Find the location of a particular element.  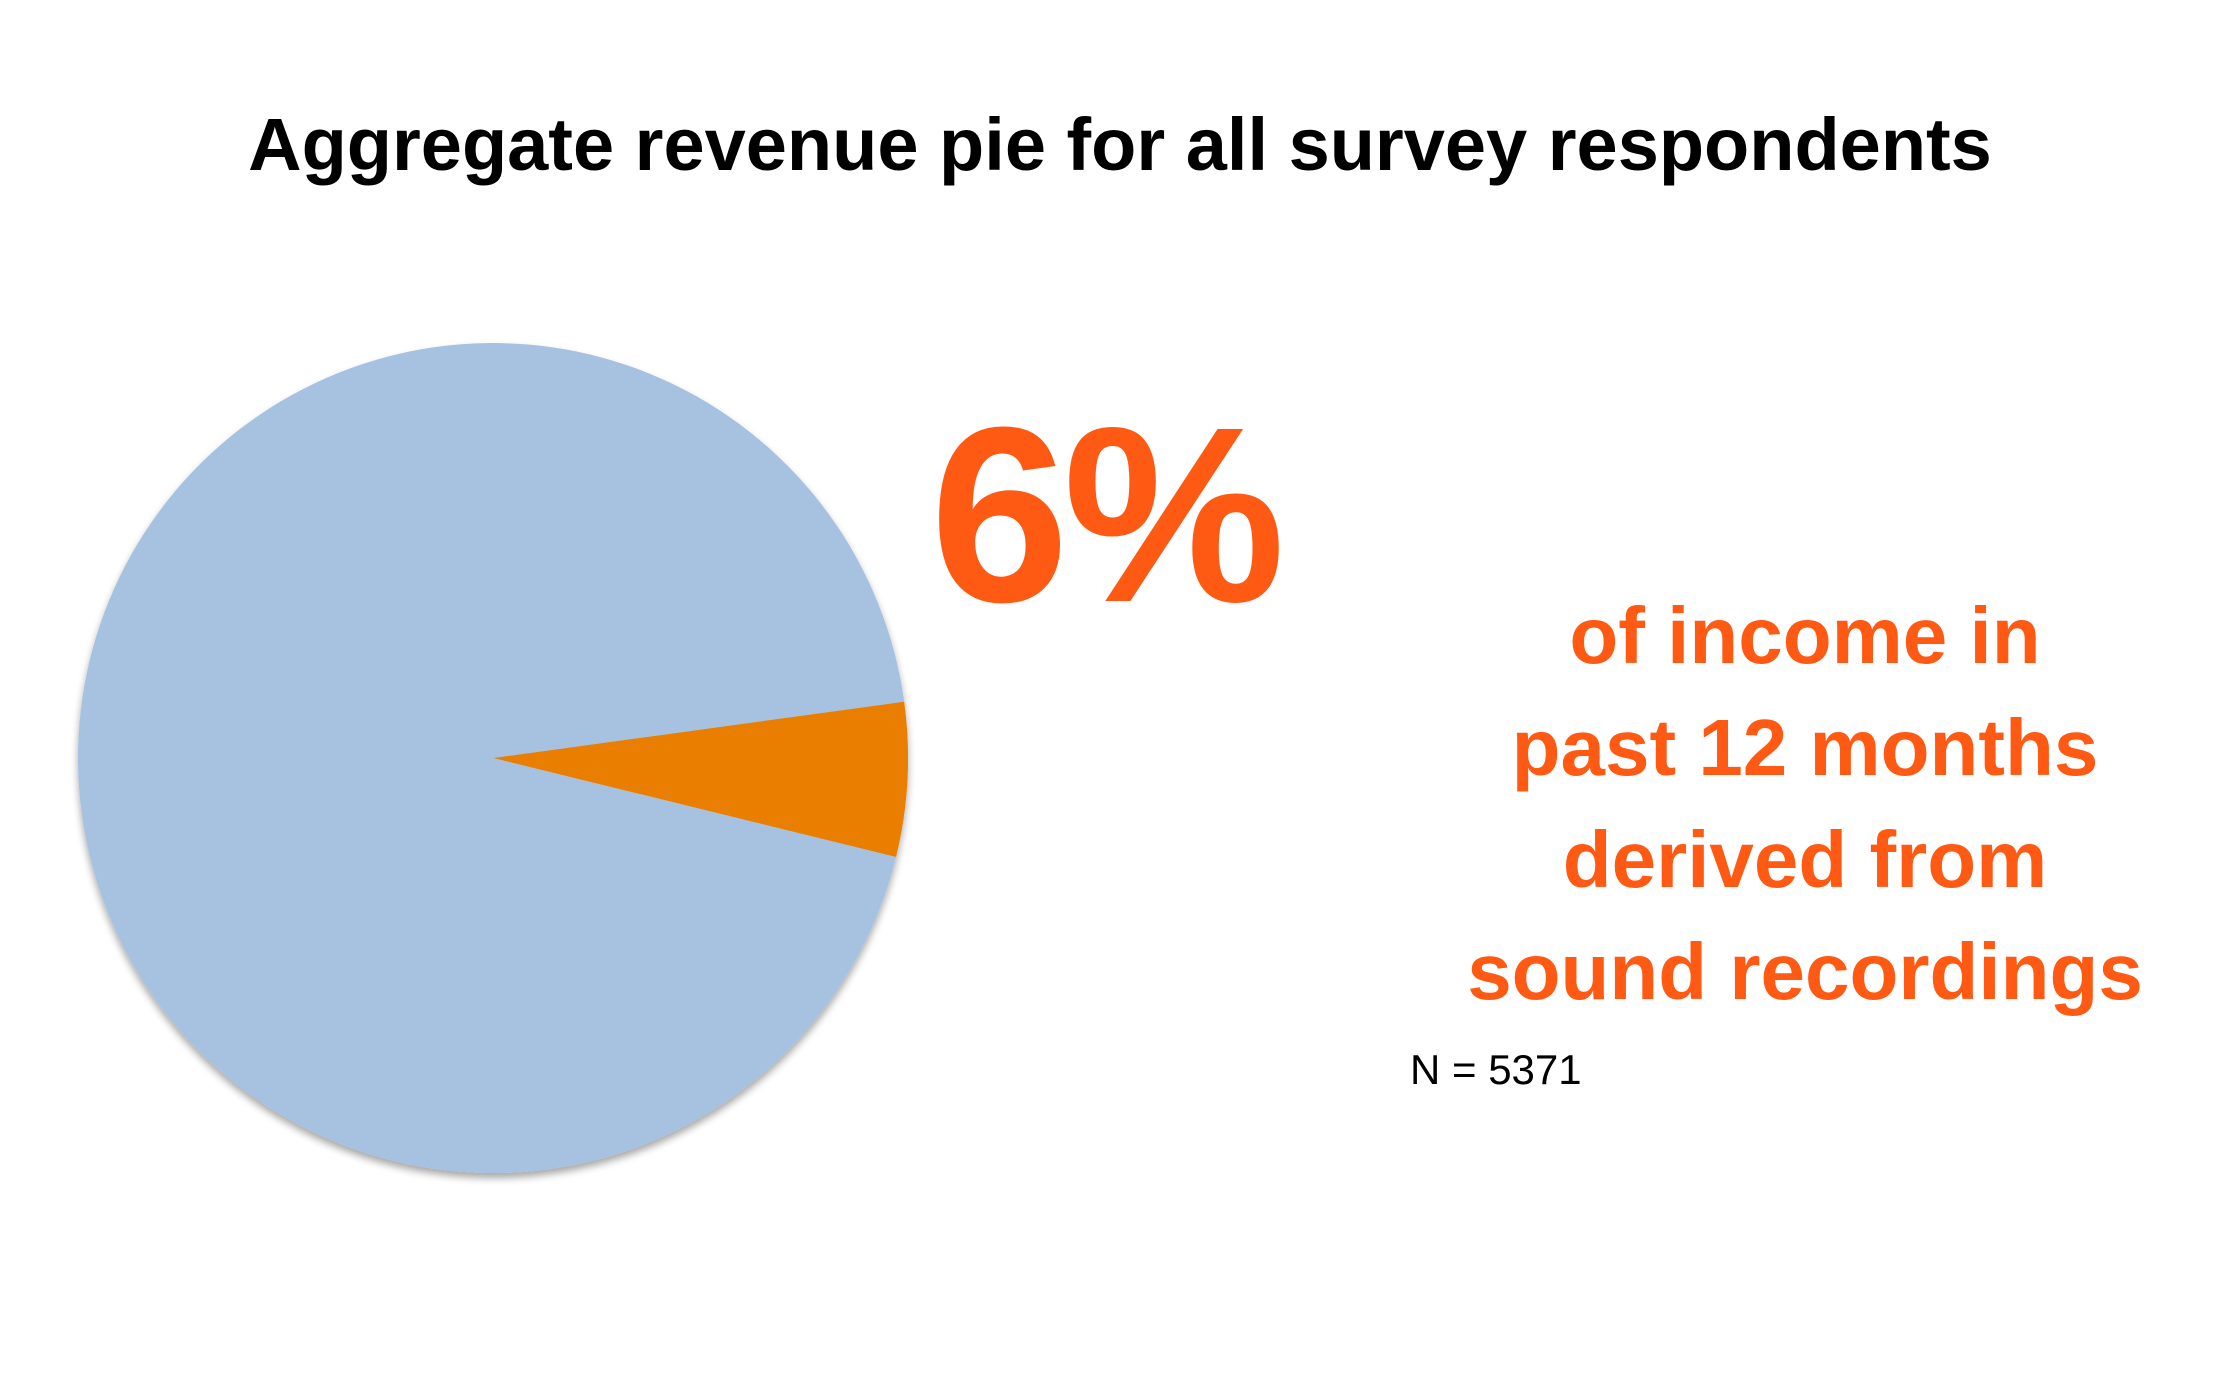

highlight-percentage: 6% is located at coordinates (1107, 514).